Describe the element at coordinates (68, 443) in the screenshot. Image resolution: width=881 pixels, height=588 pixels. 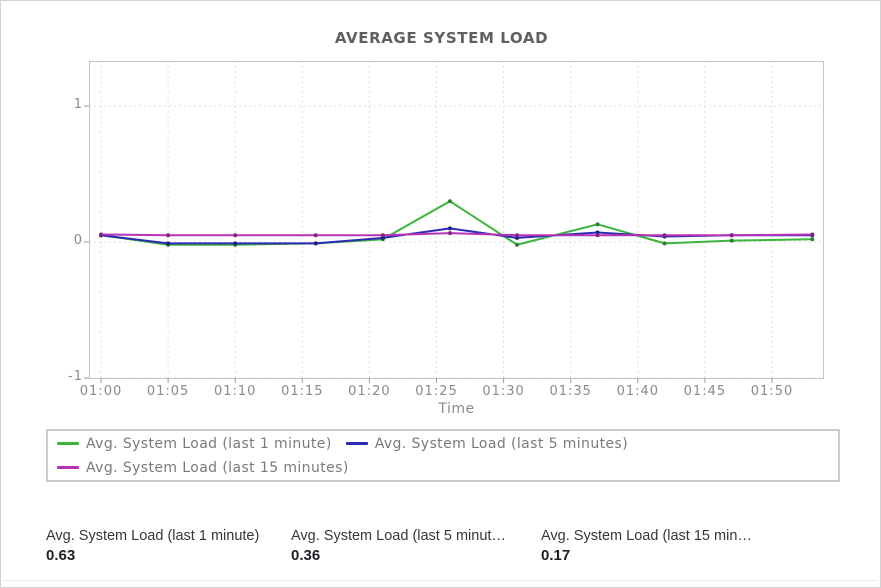
I see `legend-swatch-green` at that location.